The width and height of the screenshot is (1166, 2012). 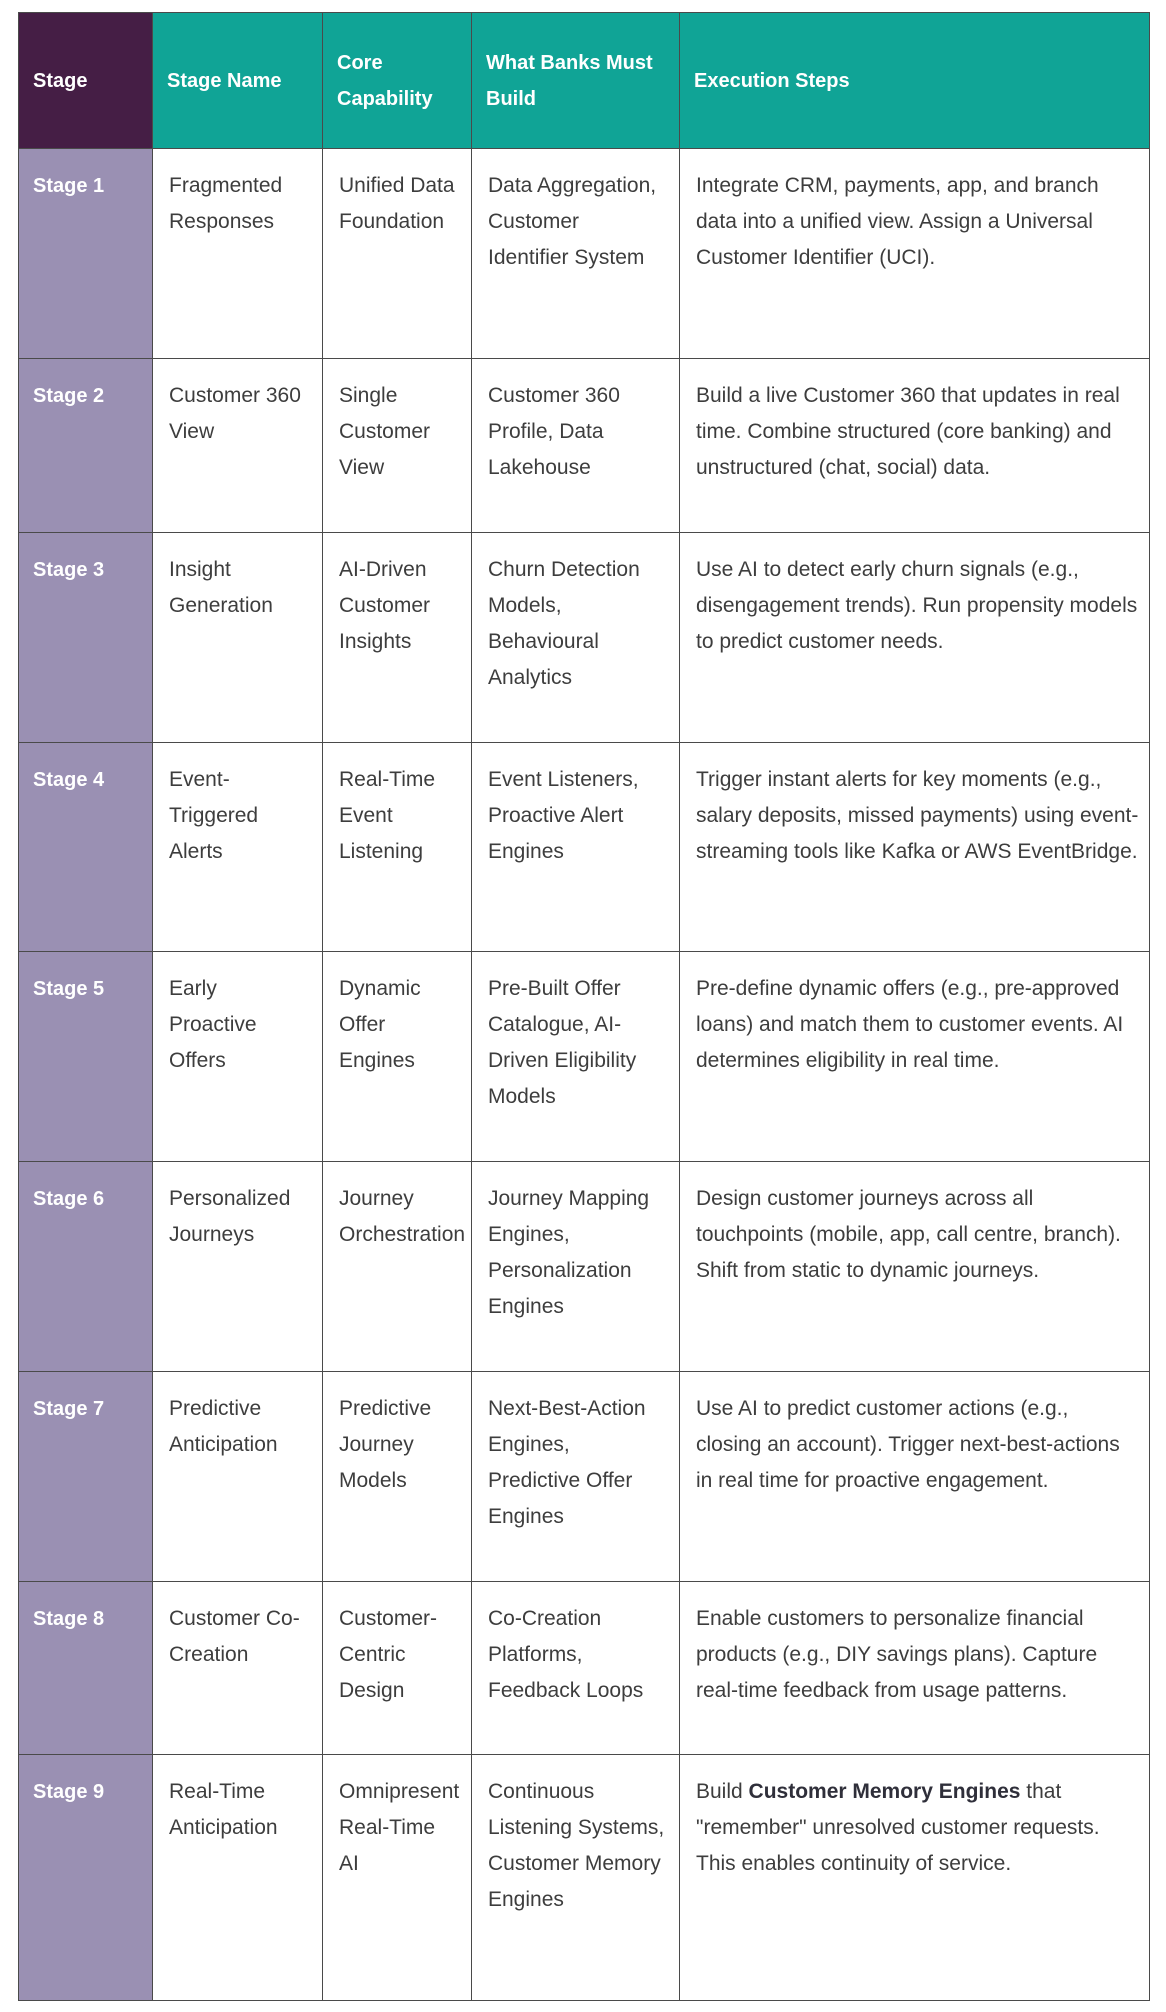 I want to click on execution-steps-emphasis: Customer Memory Engines, so click(x=884, y=1791).